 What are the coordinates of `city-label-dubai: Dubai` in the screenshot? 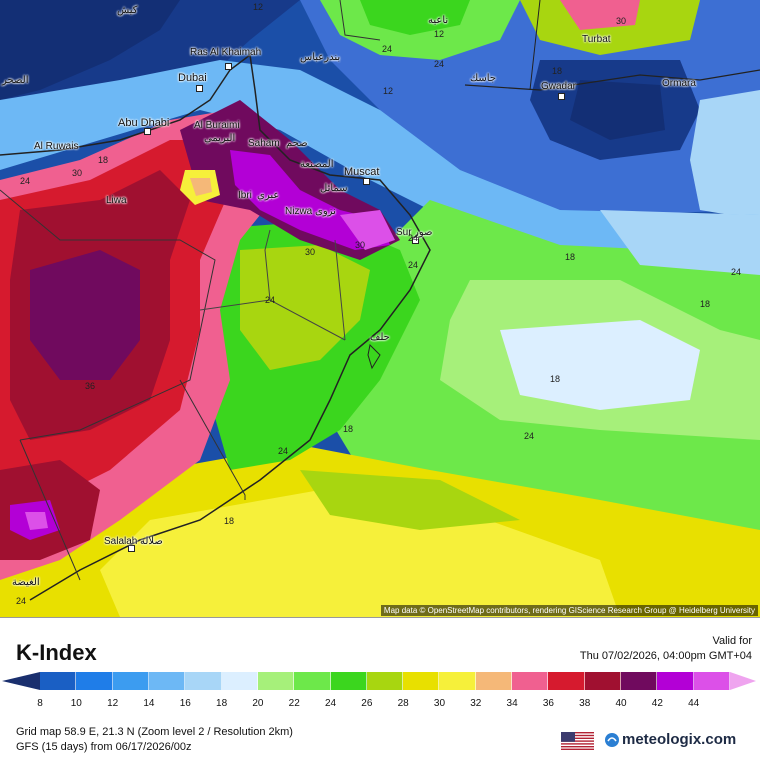 It's located at (192, 78).